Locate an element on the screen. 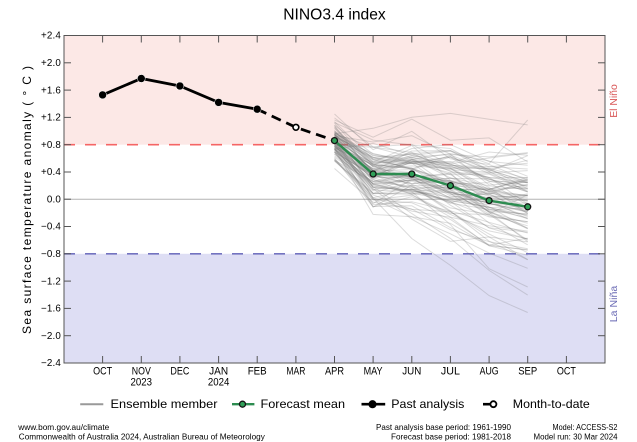  svg-text: MAY is located at coordinates (373, 372).